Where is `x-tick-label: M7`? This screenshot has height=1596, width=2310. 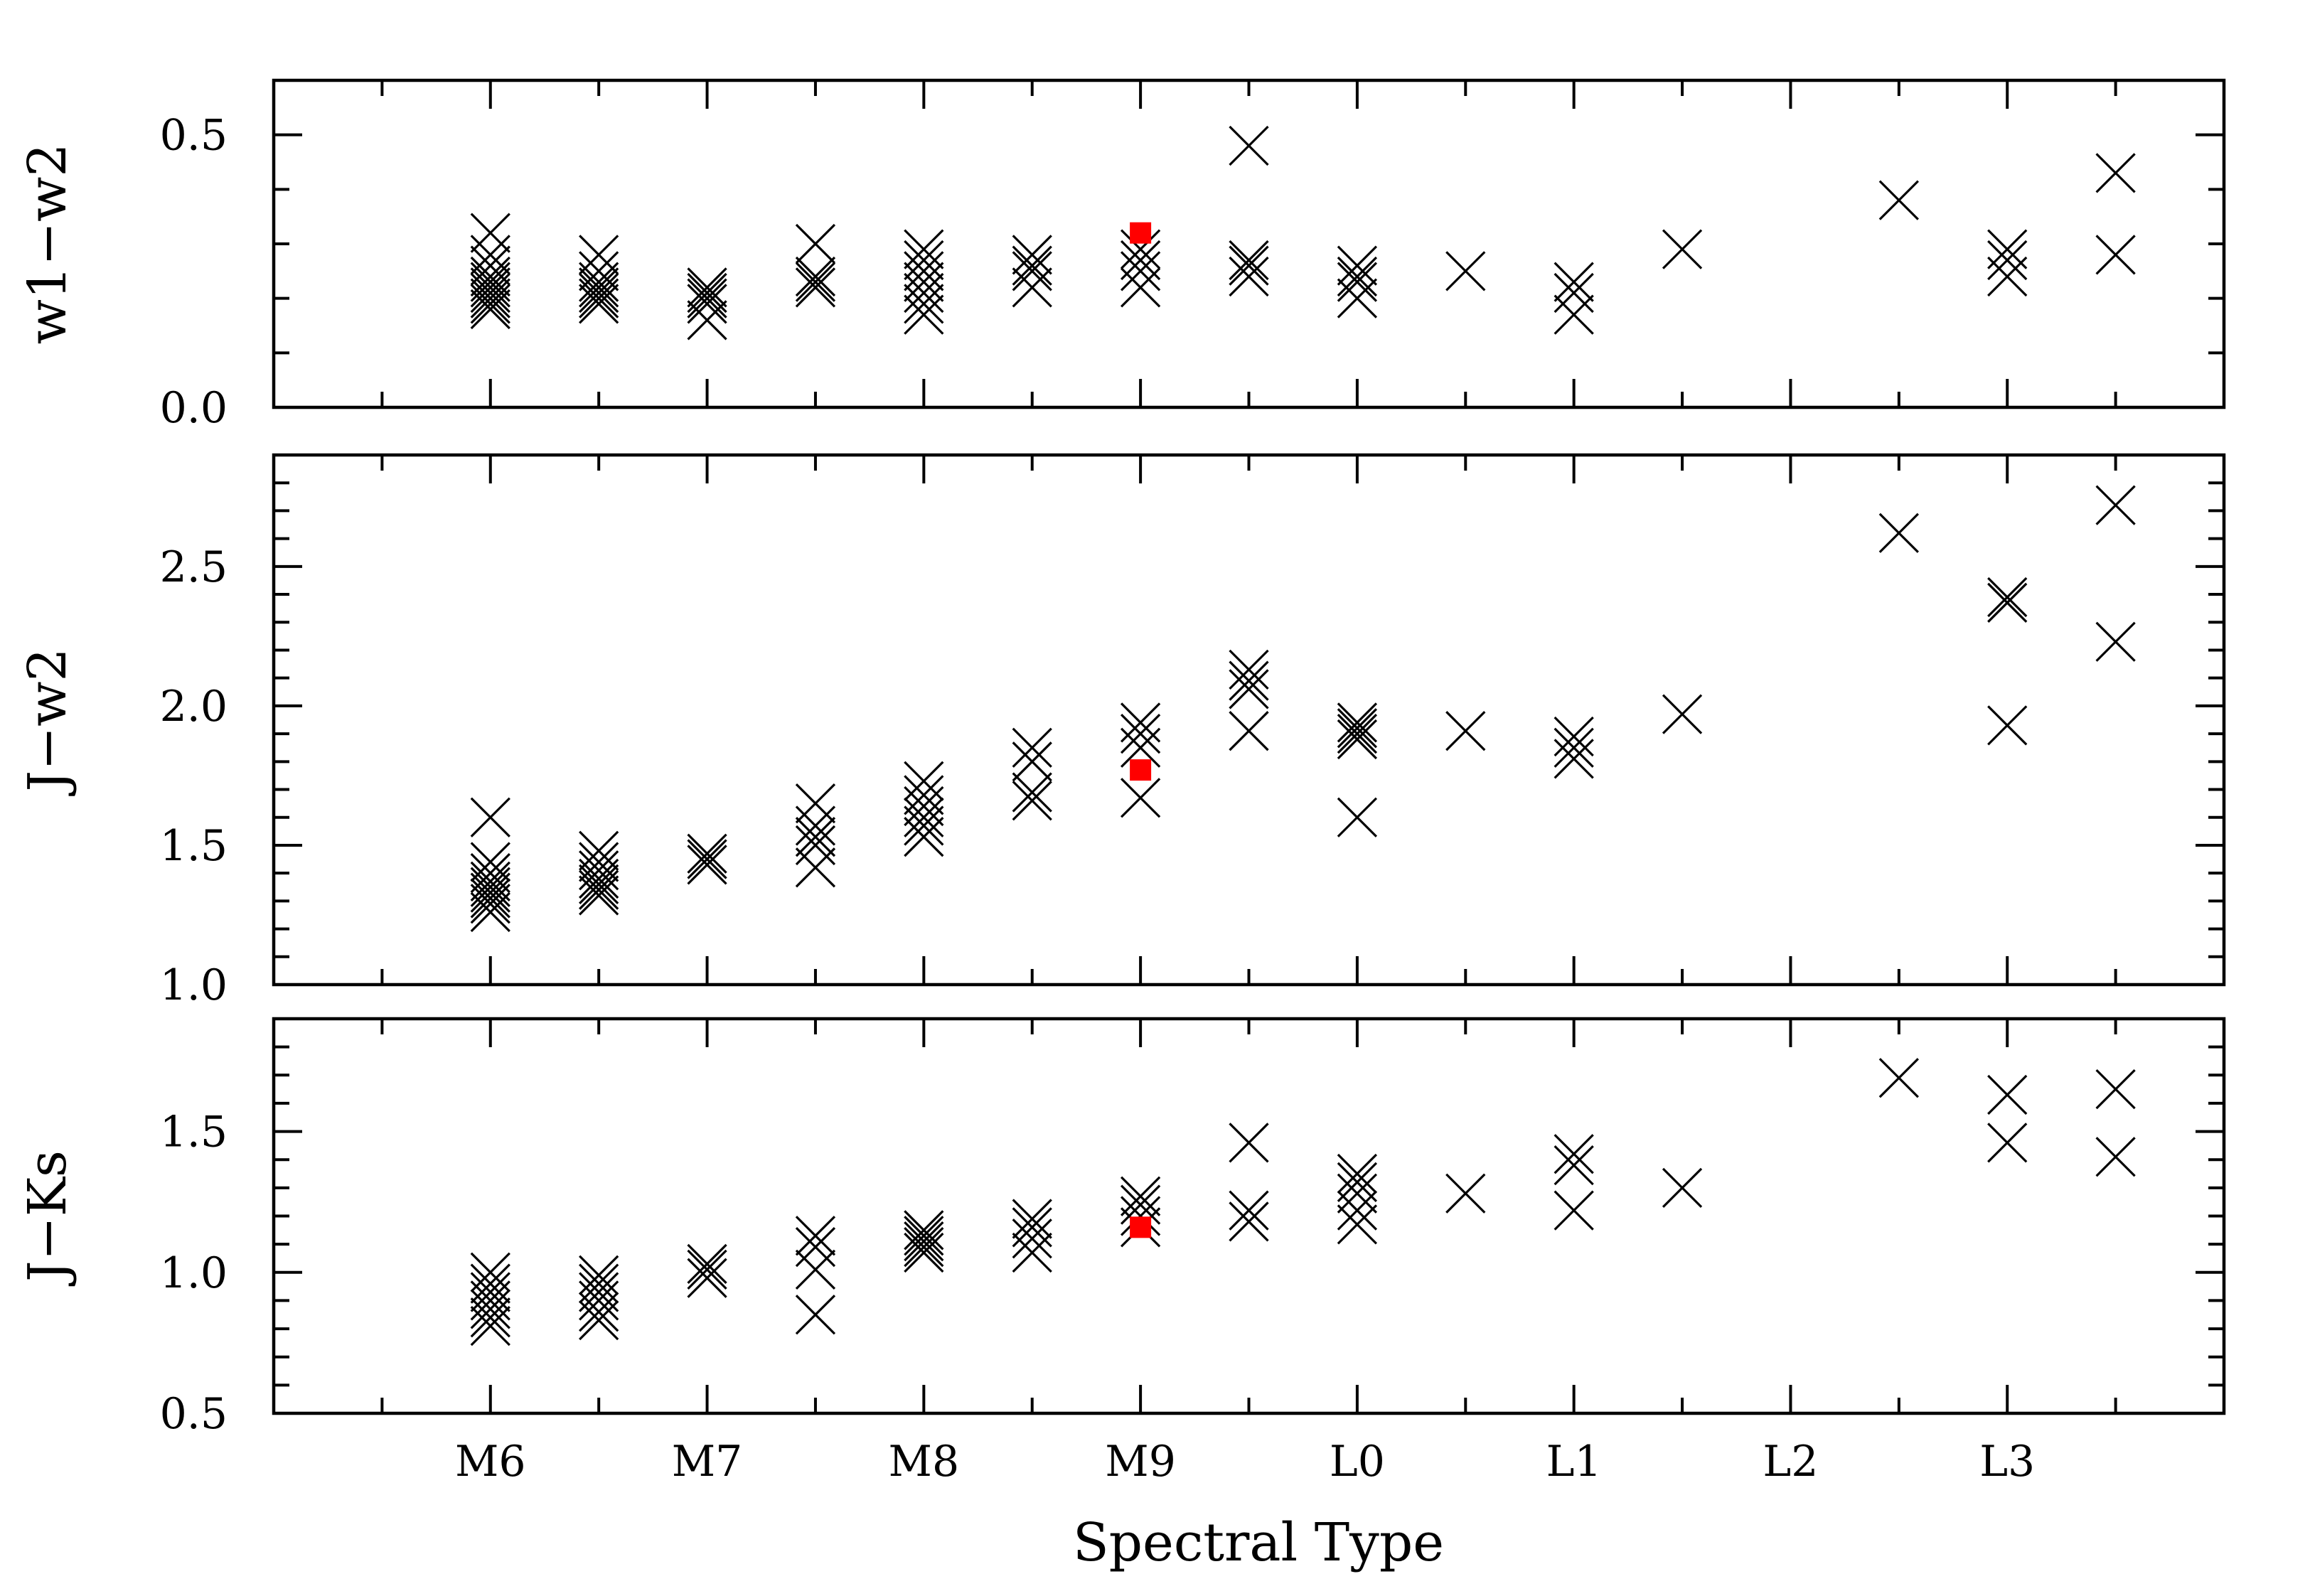
x-tick-label: M7 is located at coordinates (707, 1462).